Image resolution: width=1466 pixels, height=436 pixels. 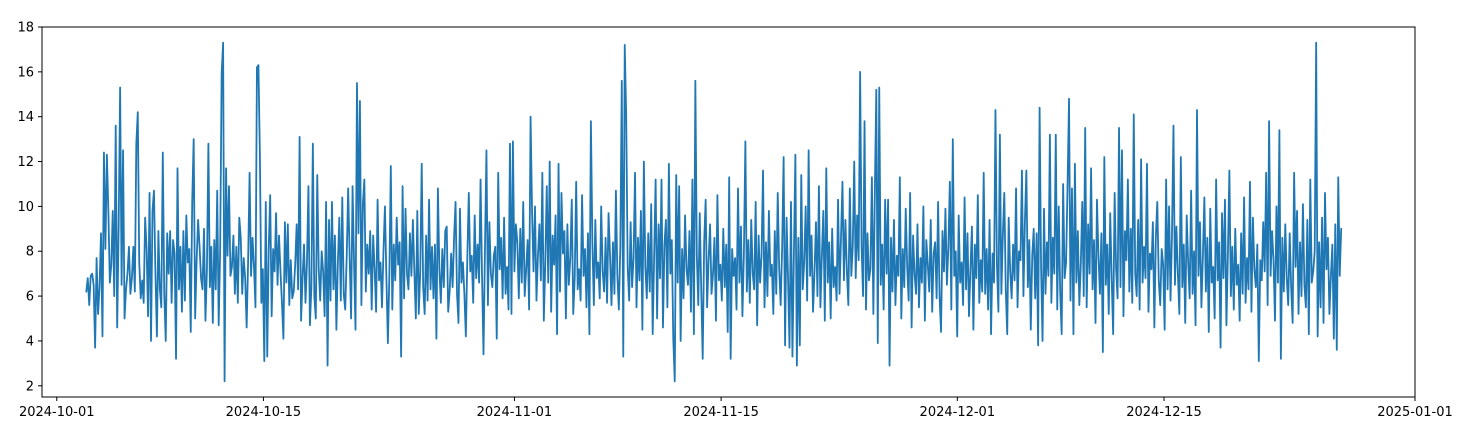 What do you see at coordinates (1164, 412) in the screenshot?
I see `x-tick-label: 2024-12-15` at bounding box center [1164, 412].